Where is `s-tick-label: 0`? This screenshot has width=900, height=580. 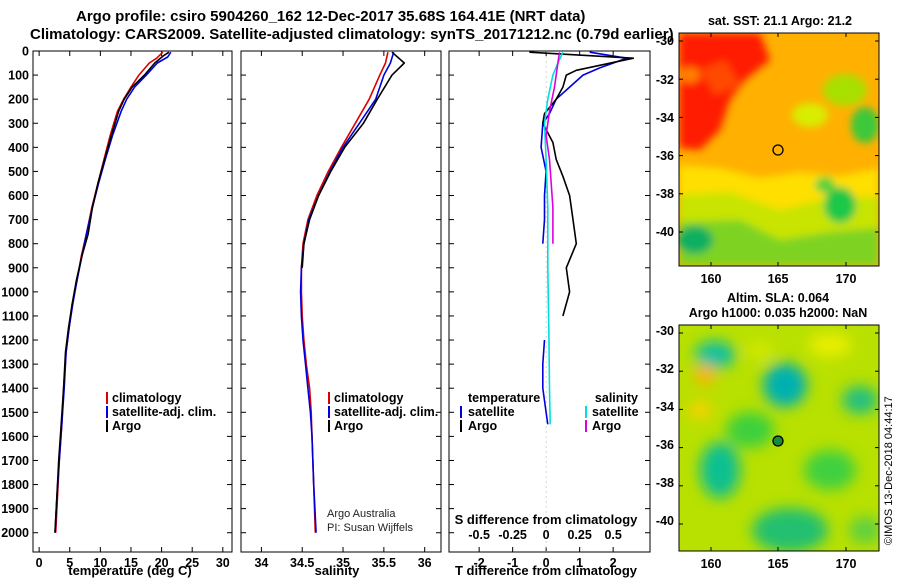
s-tick-label: 0 is located at coordinates (546, 535).